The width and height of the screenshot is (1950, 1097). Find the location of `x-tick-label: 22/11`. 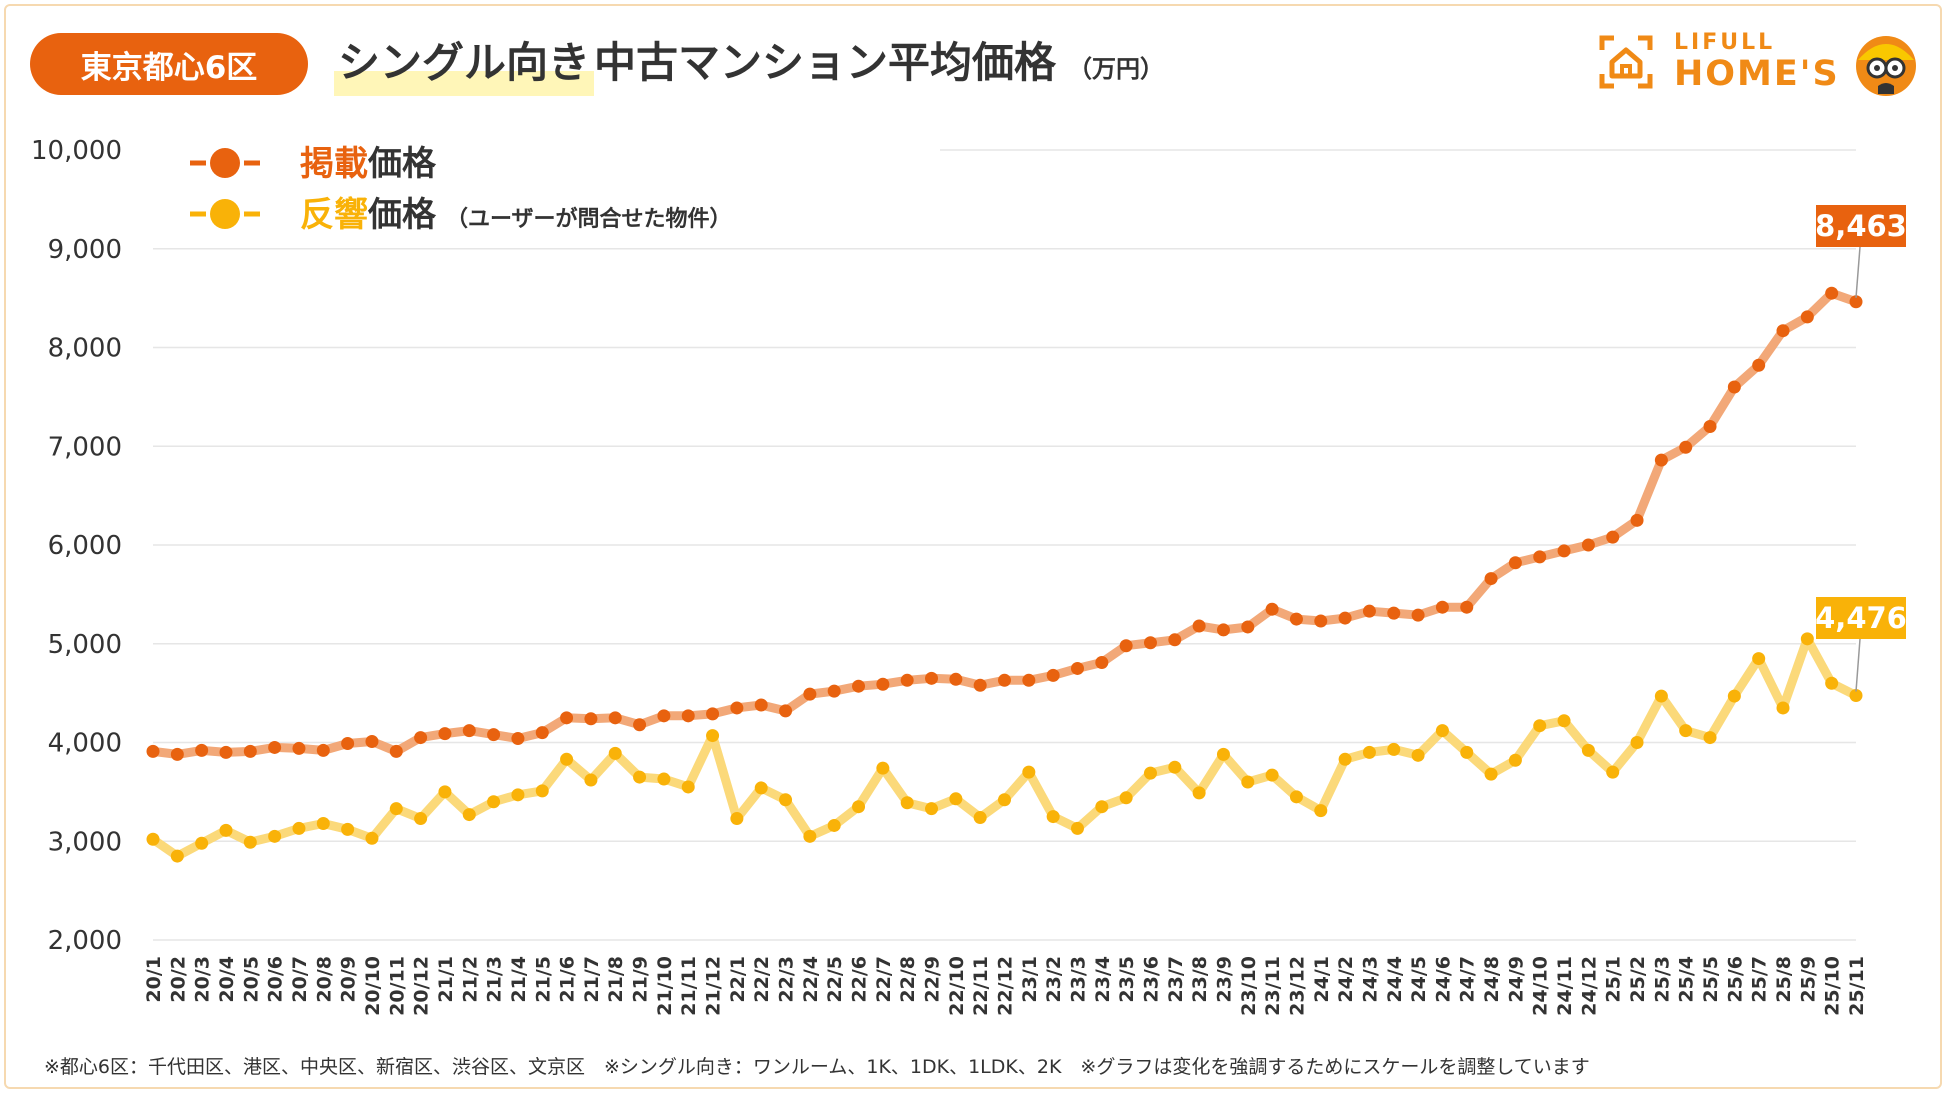

x-tick-label: 22/11 is located at coordinates (981, 986).